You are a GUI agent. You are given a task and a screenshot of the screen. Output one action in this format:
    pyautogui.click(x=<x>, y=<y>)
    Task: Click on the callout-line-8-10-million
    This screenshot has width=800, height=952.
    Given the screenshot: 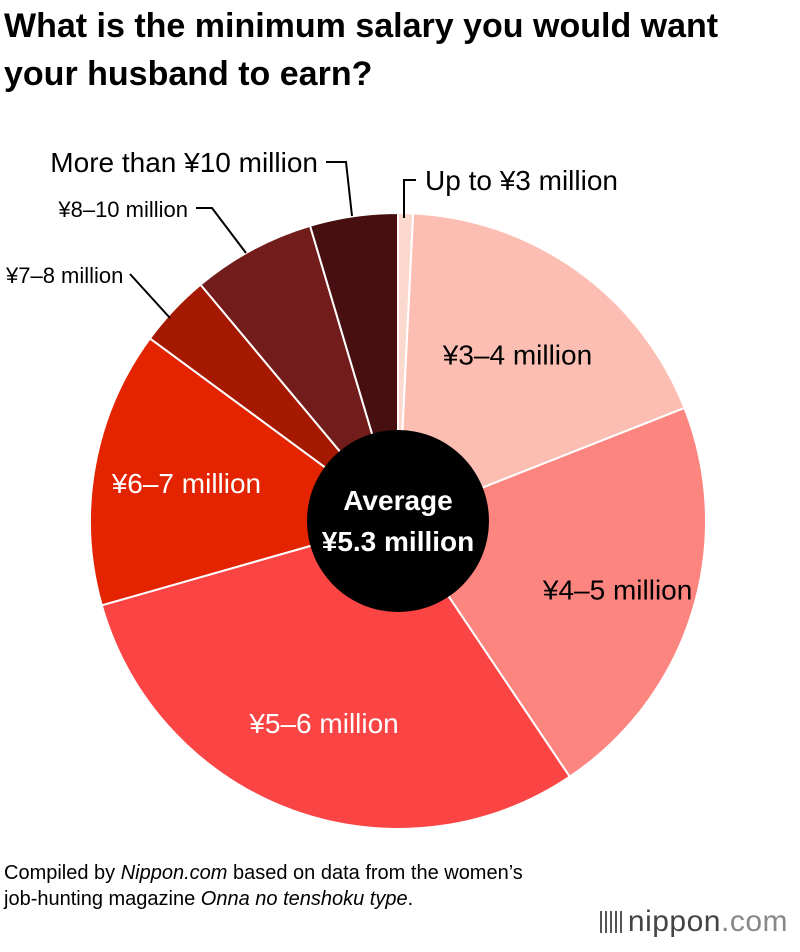 What is the action you would take?
    pyautogui.click(x=221, y=230)
    